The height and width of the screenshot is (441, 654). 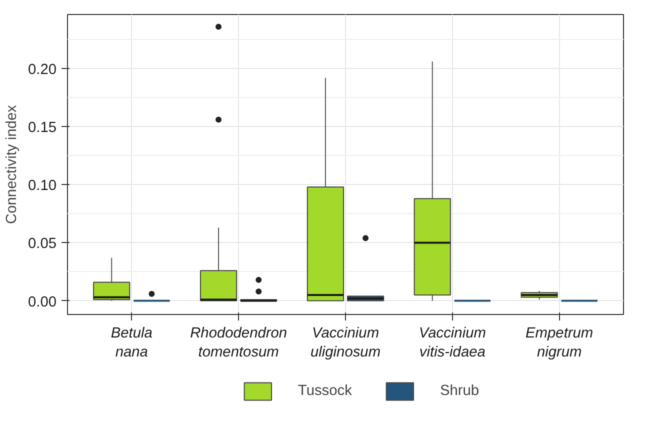 What do you see at coordinates (12, 164) in the screenshot?
I see `y-axis-title: Connectivity index` at bounding box center [12, 164].